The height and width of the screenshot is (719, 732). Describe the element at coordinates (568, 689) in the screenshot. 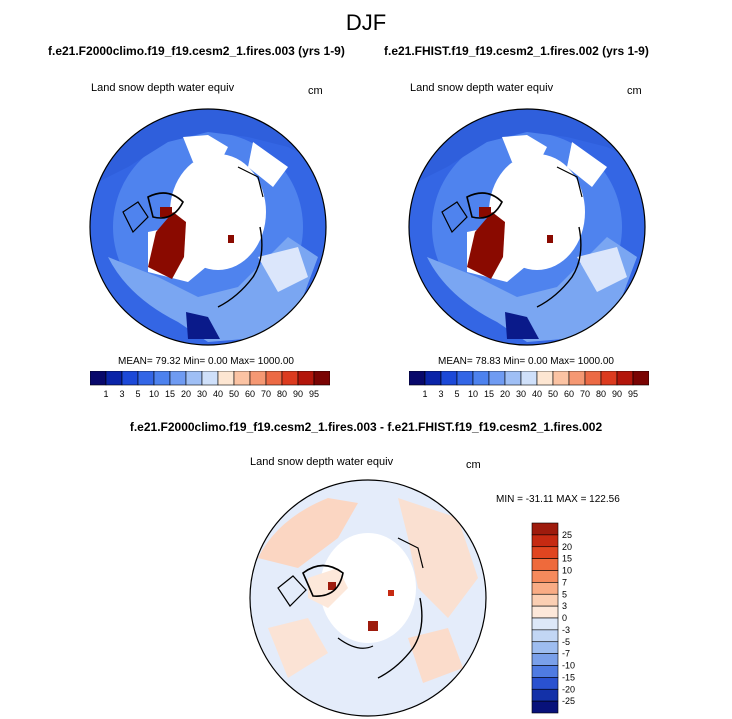

I see `colorbar-tick-label: -20` at that location.